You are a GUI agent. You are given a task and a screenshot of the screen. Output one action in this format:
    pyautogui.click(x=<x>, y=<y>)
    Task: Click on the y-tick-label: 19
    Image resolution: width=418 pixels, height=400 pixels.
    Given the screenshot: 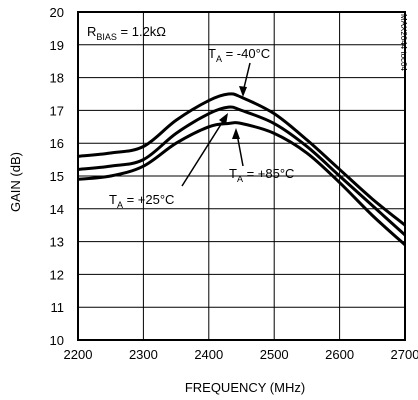 What is the action you would take?
    pyautogui.click(x=57, y=45)
    